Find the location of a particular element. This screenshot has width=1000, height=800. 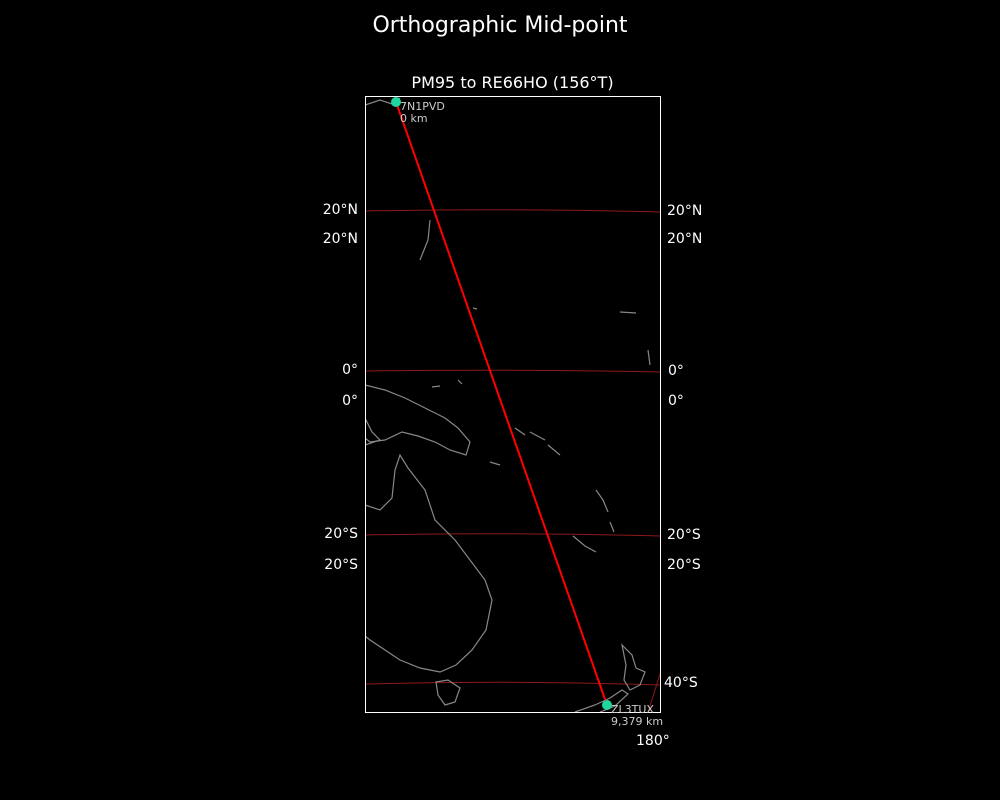

figure-title: Orthographic Mid-point is located at coordinates (500, 25).